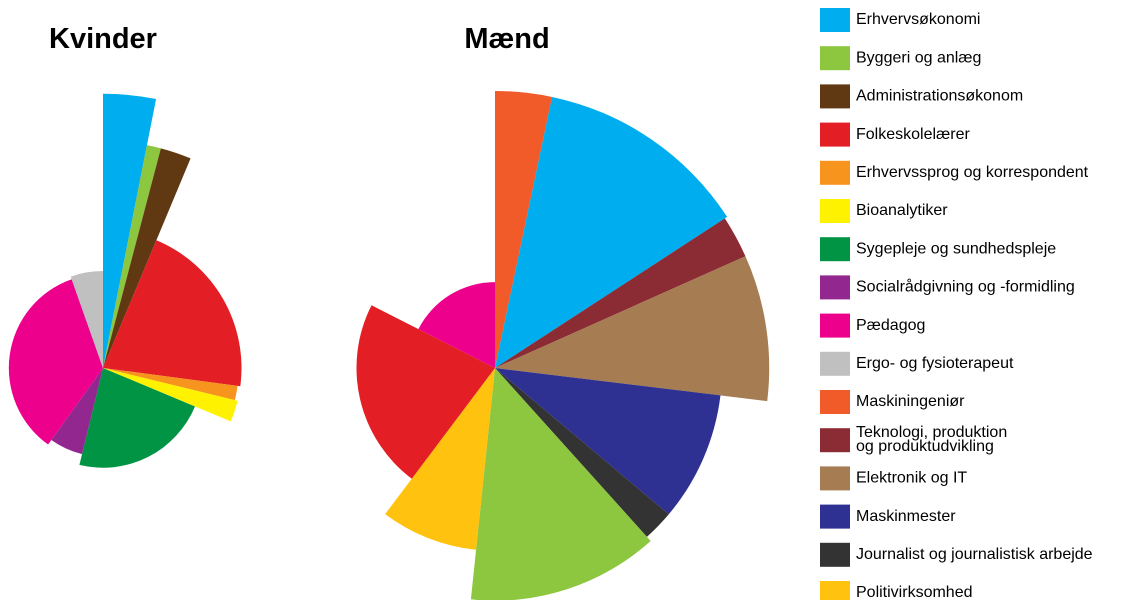  I want to click on legend-label: Maskinmester, so click(906, 516).